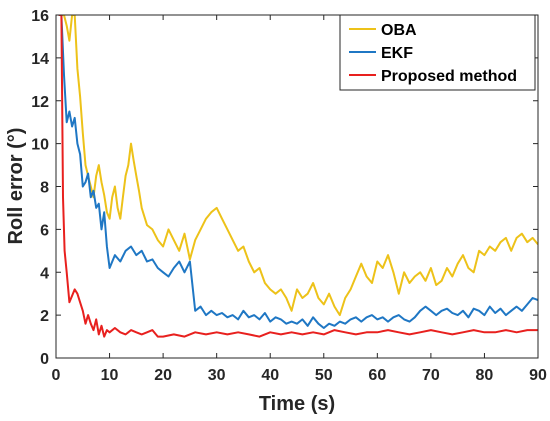 The width and height of the screenshot is (550, 421). Describe the element at coordinates (538, 375) in the screenshot. I see `x-tick-label: 90` at that location.